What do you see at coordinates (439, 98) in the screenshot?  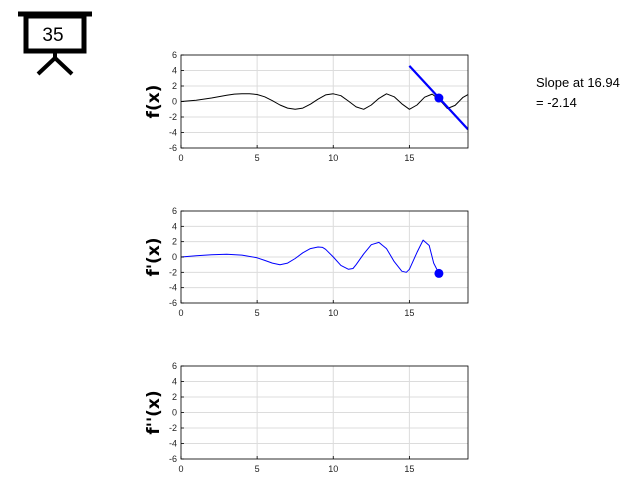 I see `tangent-point` at bounding box center [439, 98].